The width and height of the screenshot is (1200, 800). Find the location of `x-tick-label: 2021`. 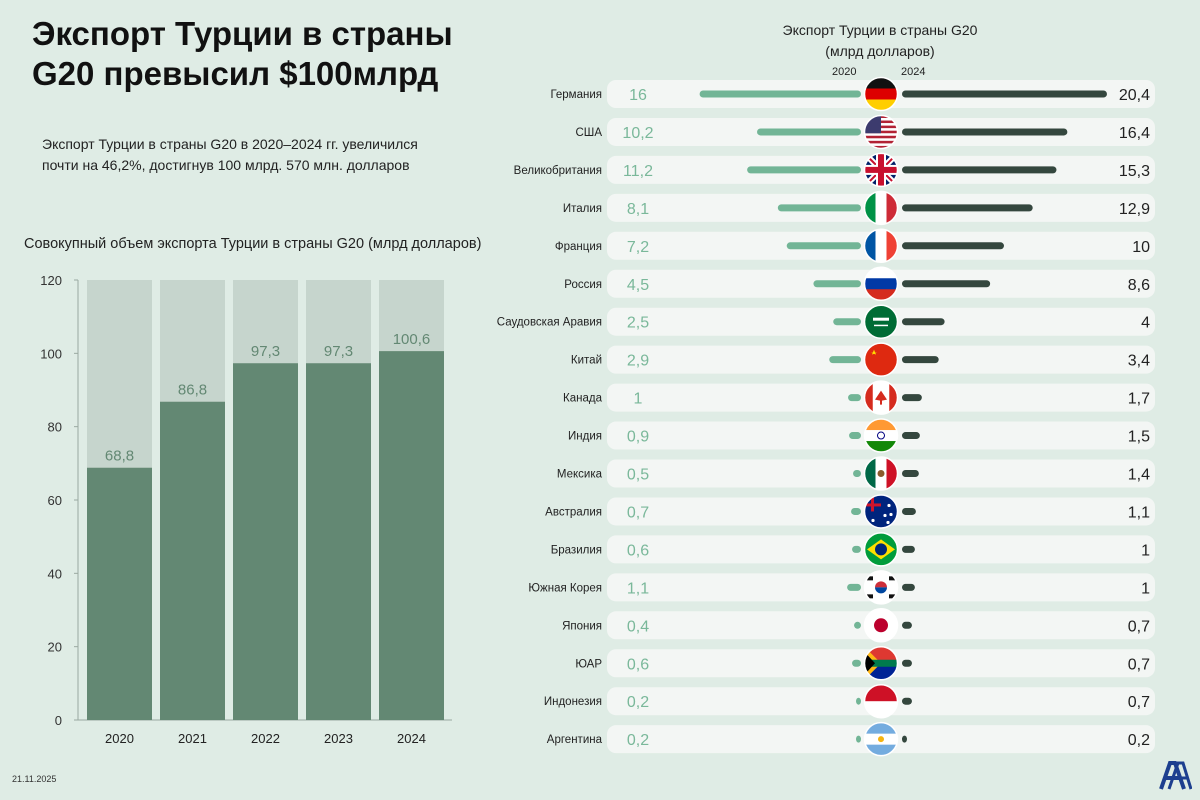

x-tick-label: 2021 is located at coordinates (192, 738).